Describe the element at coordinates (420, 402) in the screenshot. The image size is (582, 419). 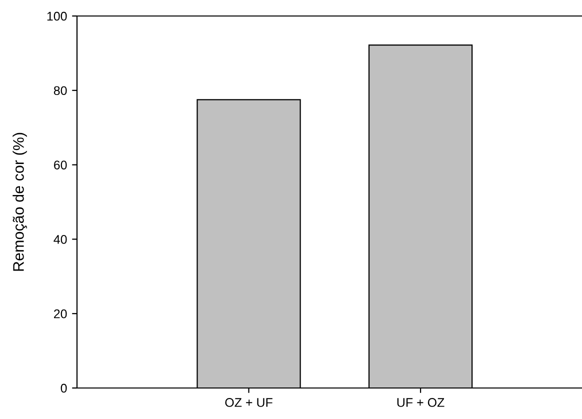
I see `x-tick-label: UF + OZ` at that location.